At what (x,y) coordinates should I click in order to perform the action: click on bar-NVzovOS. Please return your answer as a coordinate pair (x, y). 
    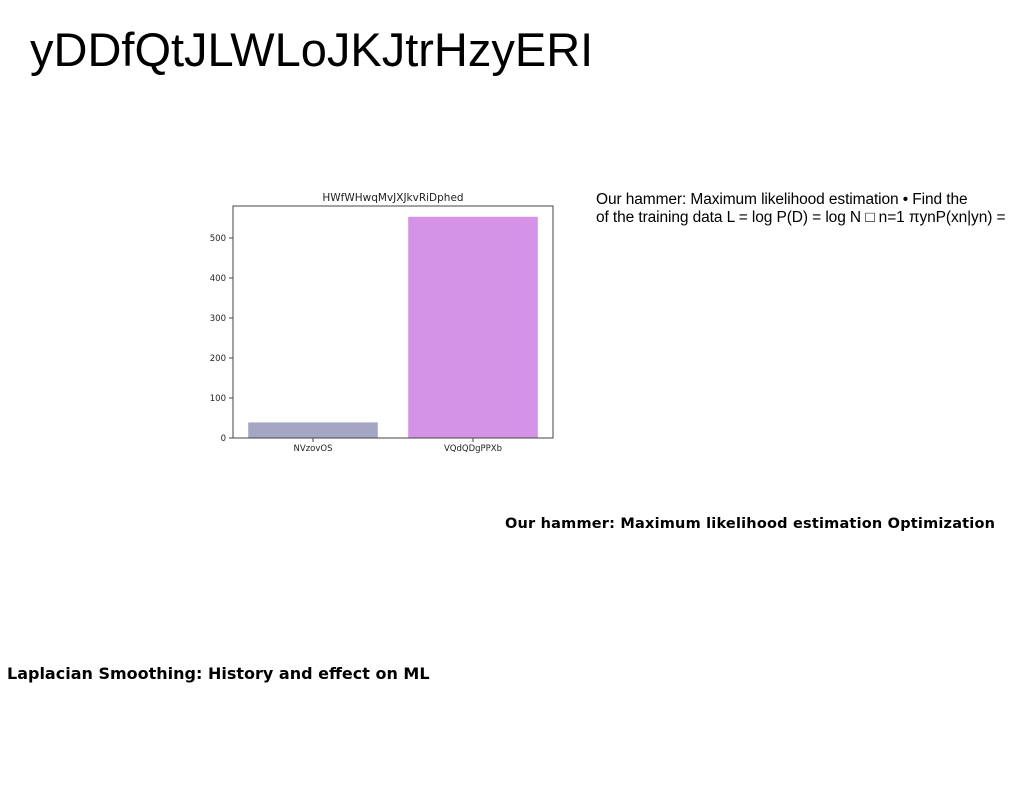
    Looking at the image, I should click on (313, 430).